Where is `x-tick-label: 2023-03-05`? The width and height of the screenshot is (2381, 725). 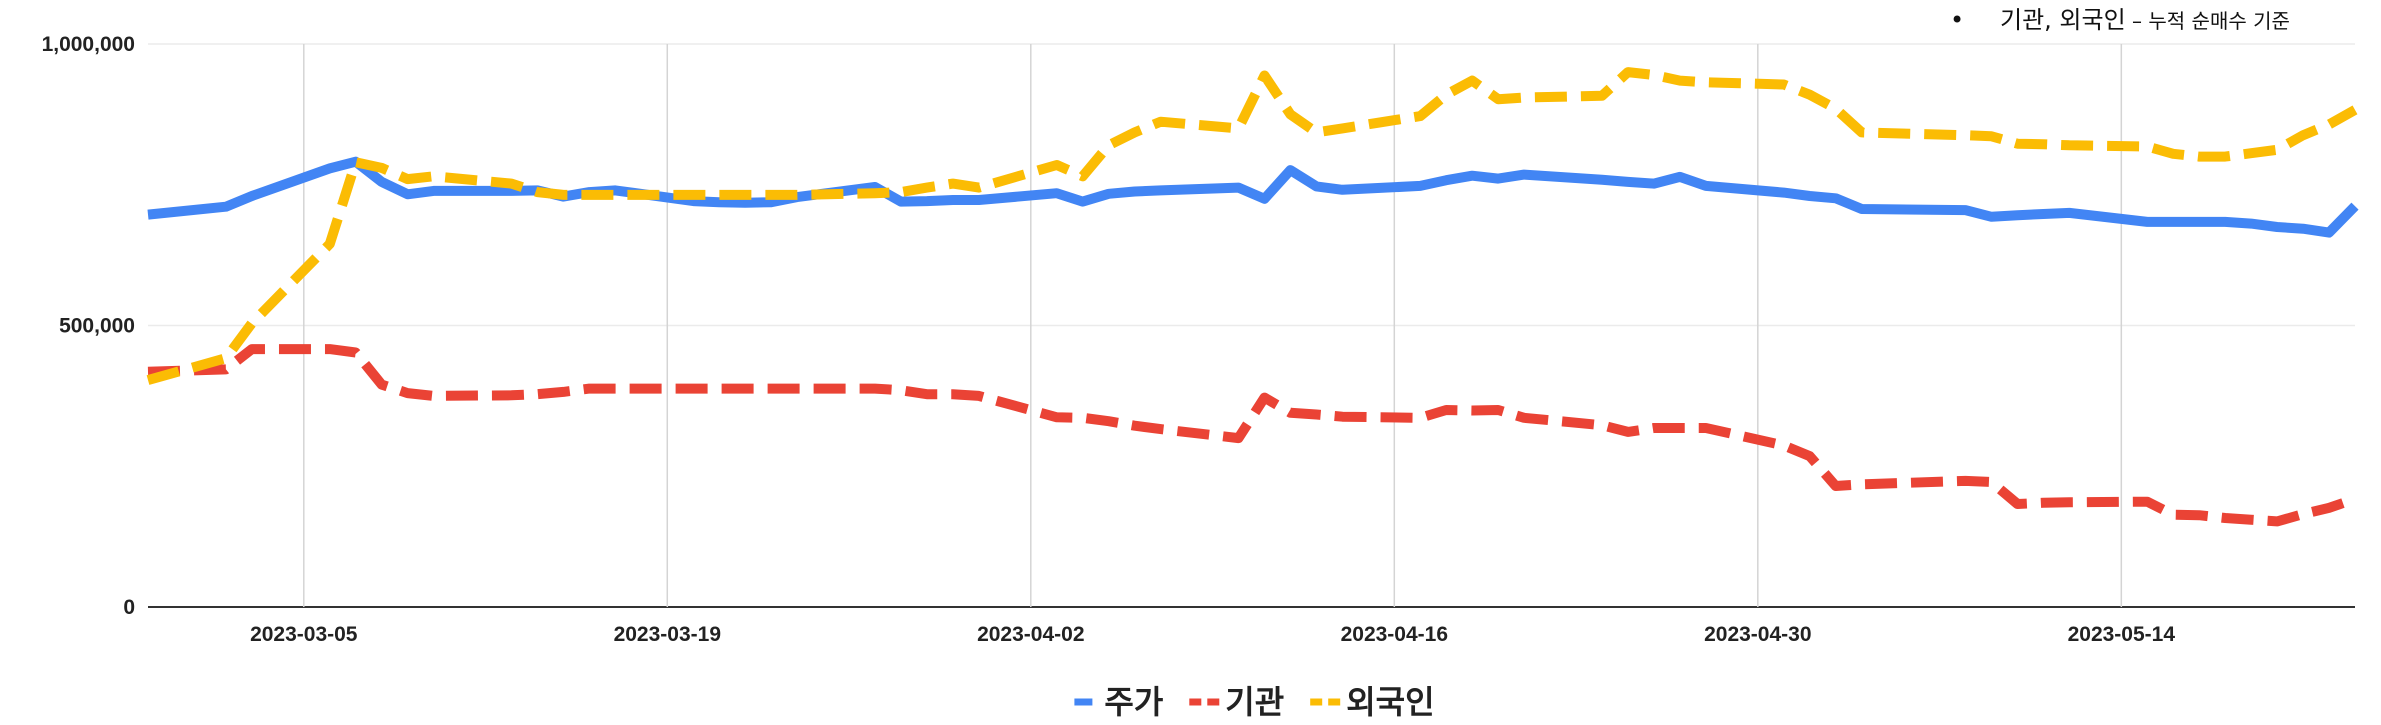
x-tick-label: 2023-03-05 is located at coordinates (304, 634).